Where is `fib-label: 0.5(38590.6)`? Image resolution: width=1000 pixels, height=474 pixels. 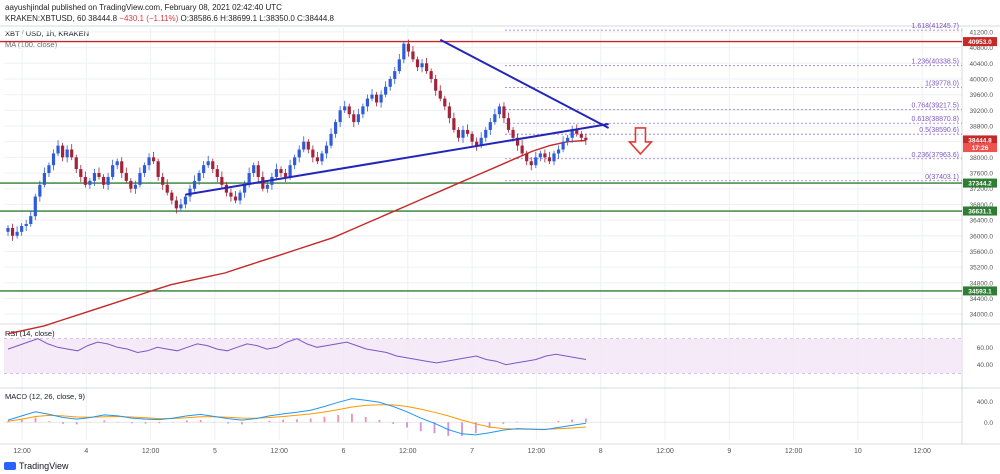 fib-label: 0.5(38590.6) is located at coordinates (939, 130).